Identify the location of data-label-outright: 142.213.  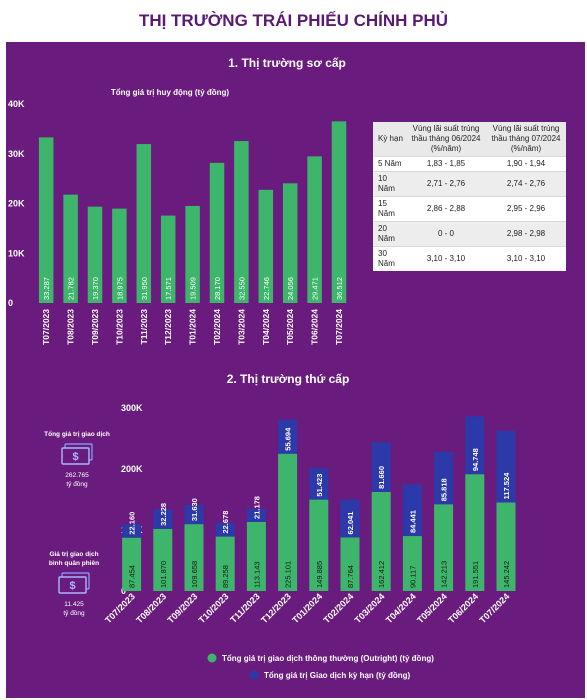
(444, 574).